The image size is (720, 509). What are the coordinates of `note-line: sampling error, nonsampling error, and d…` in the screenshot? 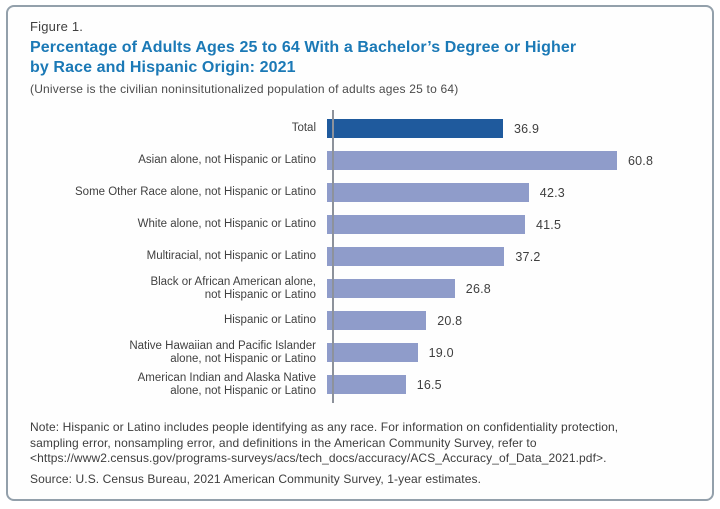 It's located at (283, 442).